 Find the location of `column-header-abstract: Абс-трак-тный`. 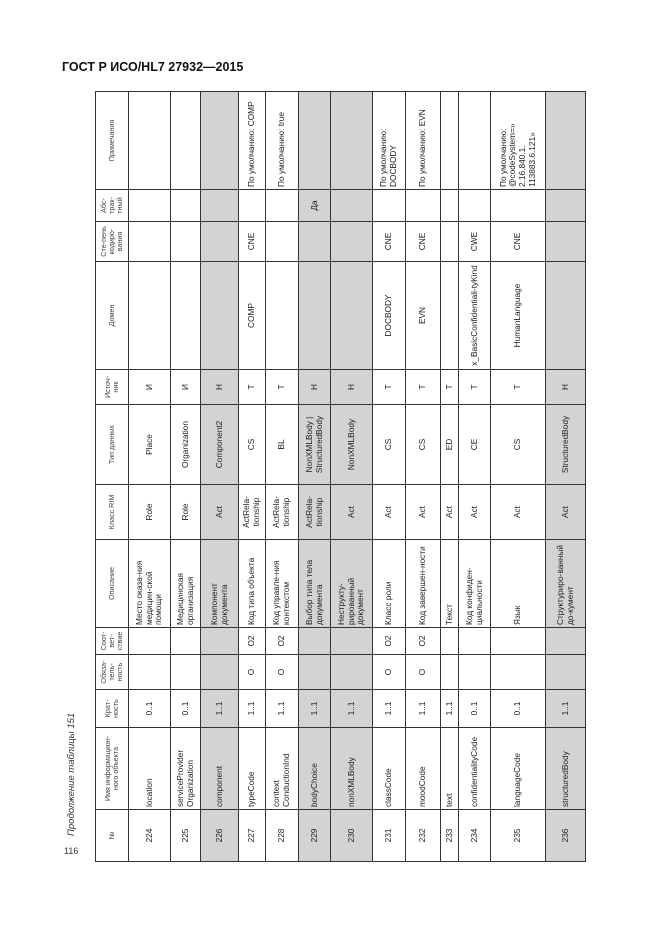

column-header-abstract: Абс-трак-тный is located at coordinates (112, 205).